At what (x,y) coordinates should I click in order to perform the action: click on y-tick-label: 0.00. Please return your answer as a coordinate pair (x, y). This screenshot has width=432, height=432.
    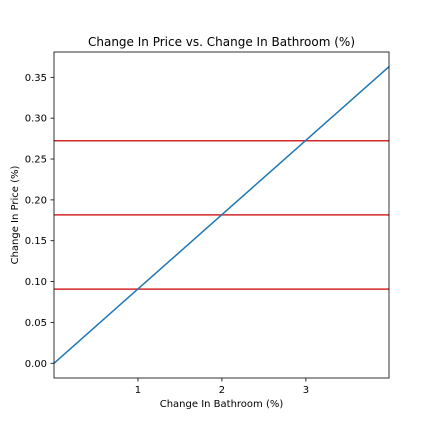
    Looking at the image, I should click on (36, 364).